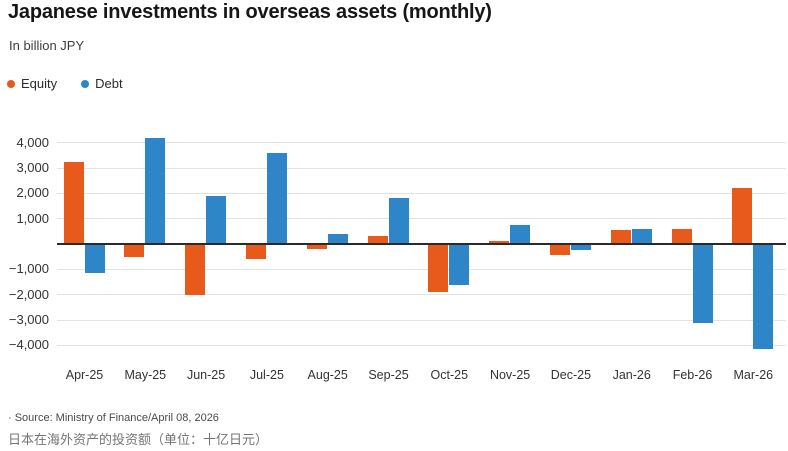  Describe the element at coordinates (510, 375) in the screenshot. I see `x-axis-label: Nov-25` at that location.